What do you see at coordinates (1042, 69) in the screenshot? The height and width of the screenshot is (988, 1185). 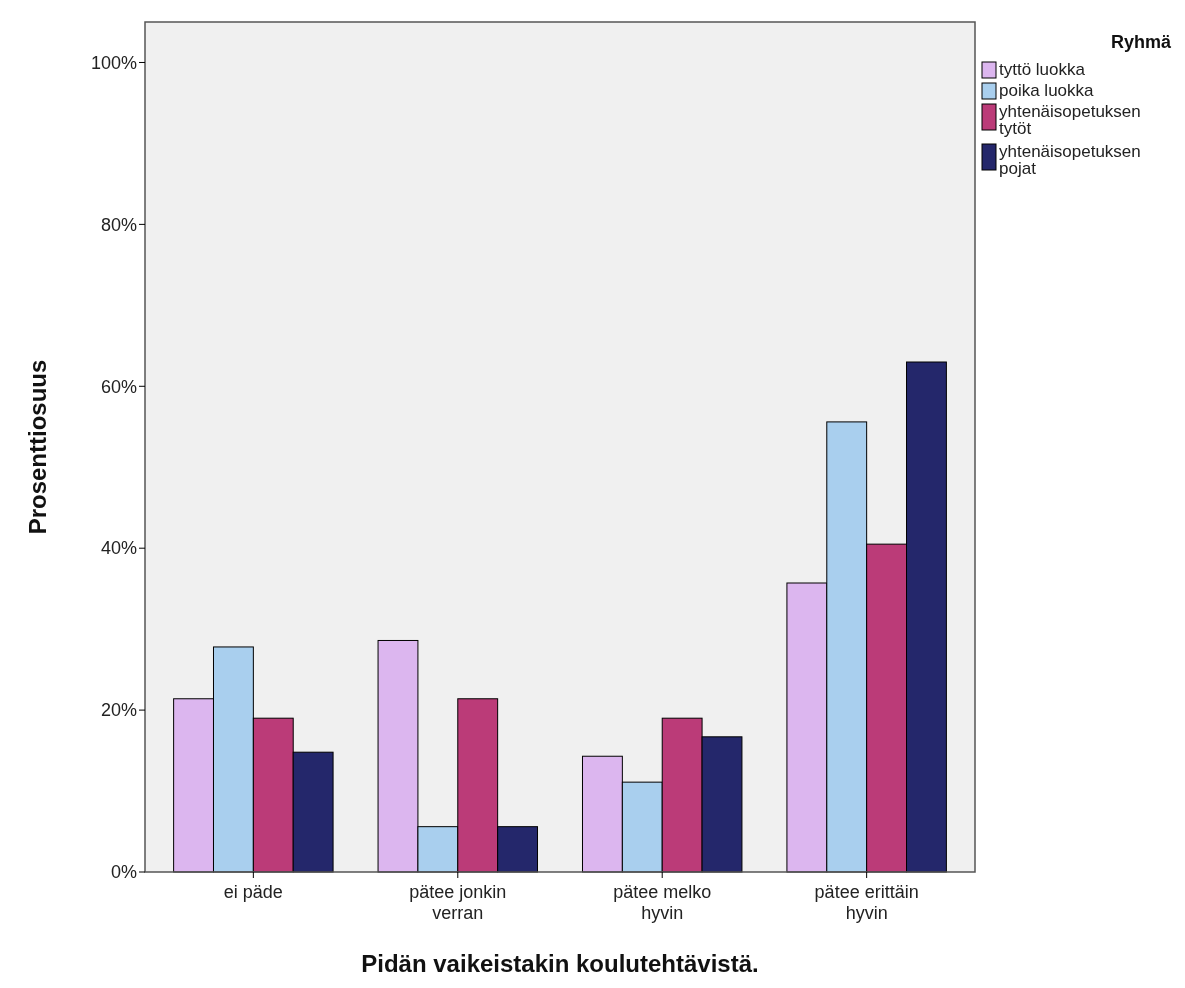 I see `legend-label: tyttö luokka` at bounding box center [1042, 69].